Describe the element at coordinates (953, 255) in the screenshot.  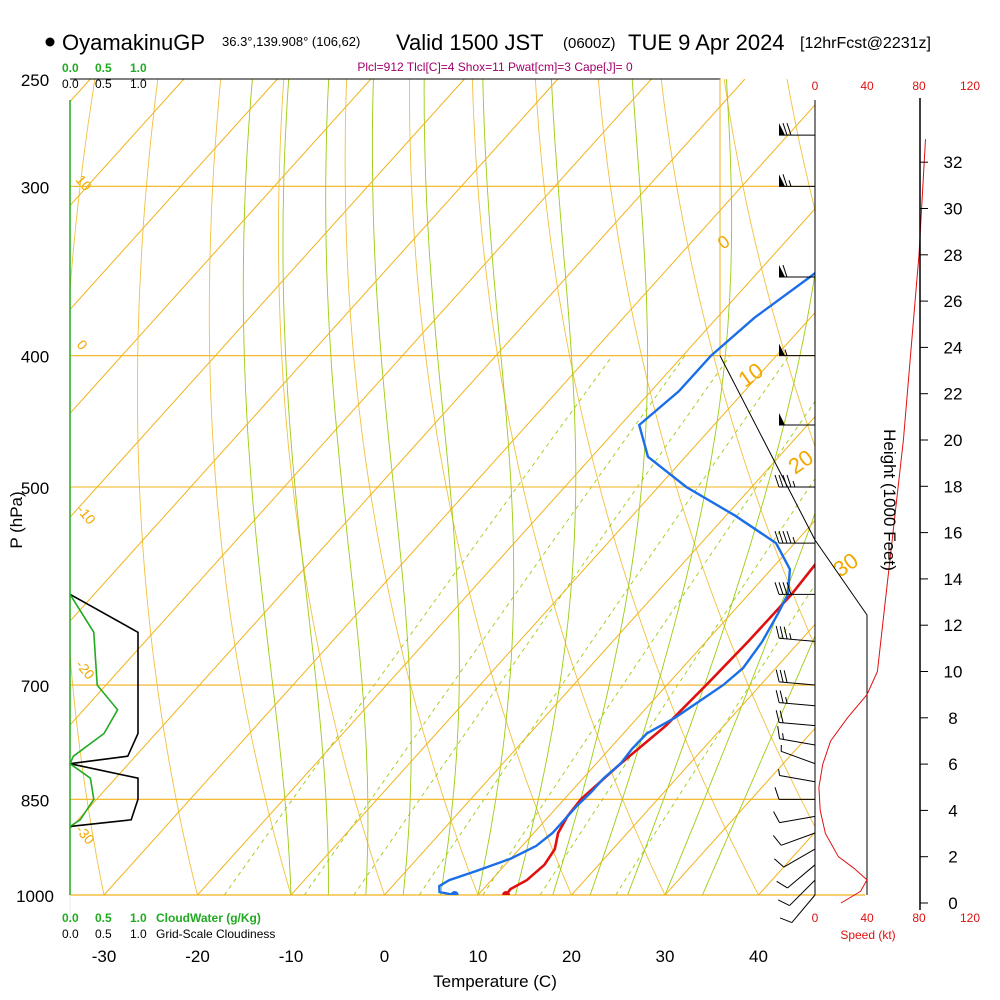
I see `height-tick-label: 28` at that location.